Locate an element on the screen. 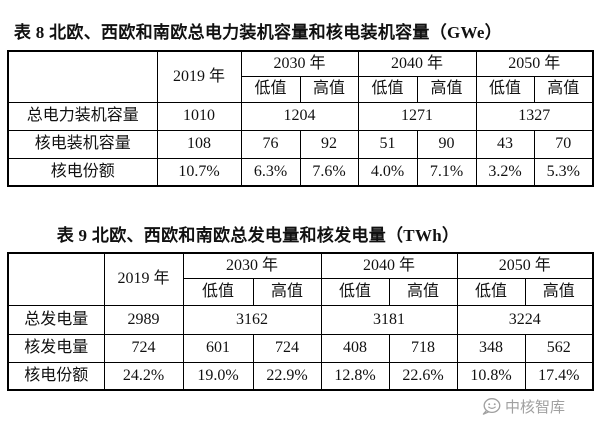 This screenshot has height=427, width=600. row-label: 总发电量 is located at coordinates (56, 319).